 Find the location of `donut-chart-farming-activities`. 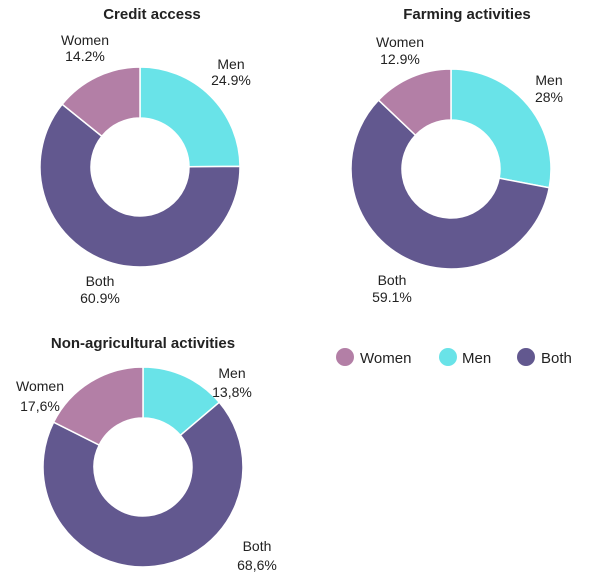

donut-chart-farming-activities is located at coordinates (451, 169).